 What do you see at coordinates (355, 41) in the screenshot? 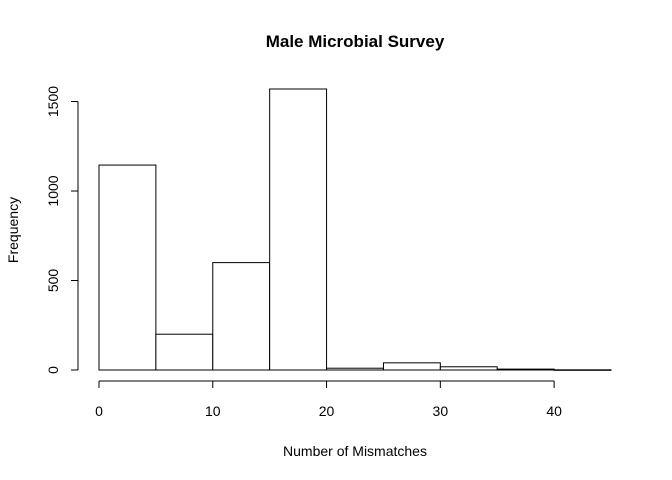
I see `chart-title: Male Microbial Survey` at bounding box center [355, 41].